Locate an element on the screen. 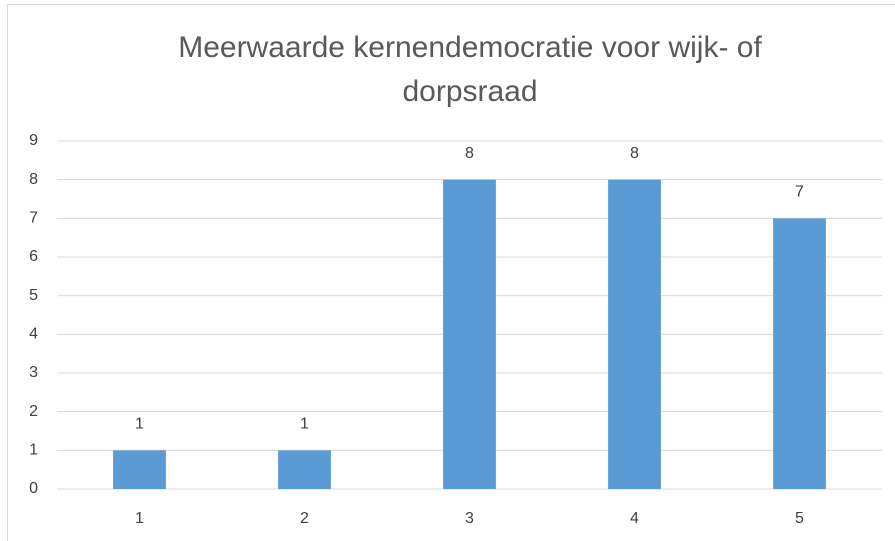 The image size is (895, 541). y-tick-label: 5 is located at coordinates (33, 295).